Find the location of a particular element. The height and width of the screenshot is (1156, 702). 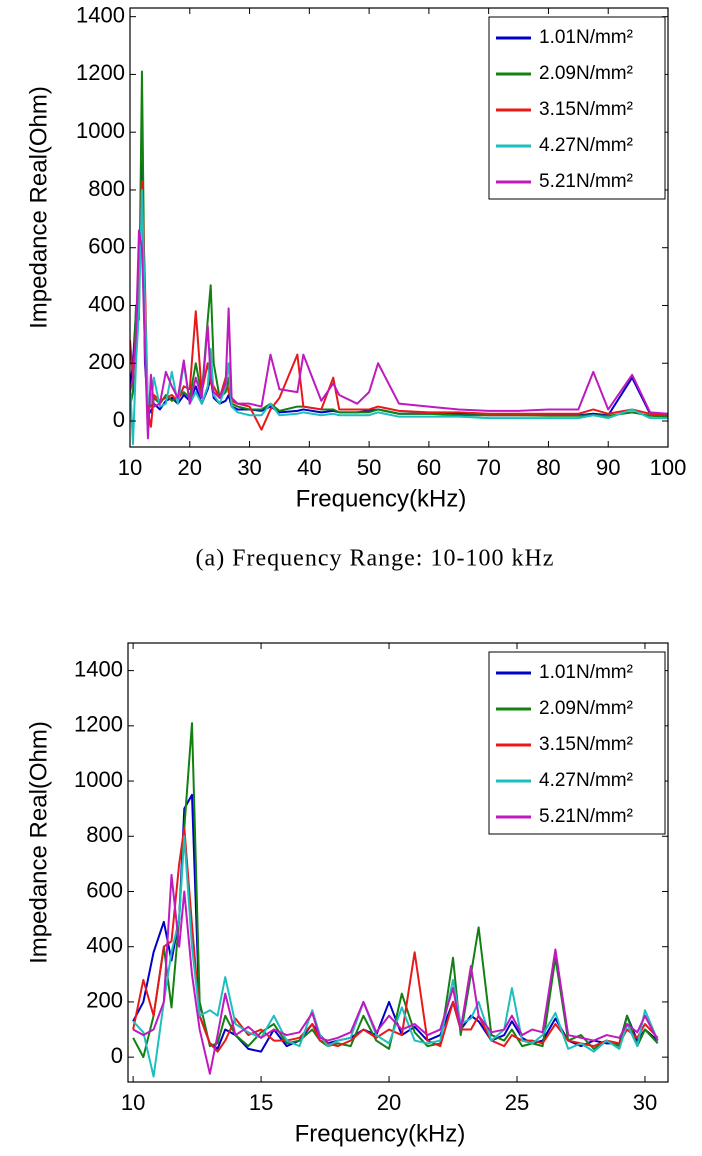

x-tick-label: 90 is located at coordinates (608, 467).